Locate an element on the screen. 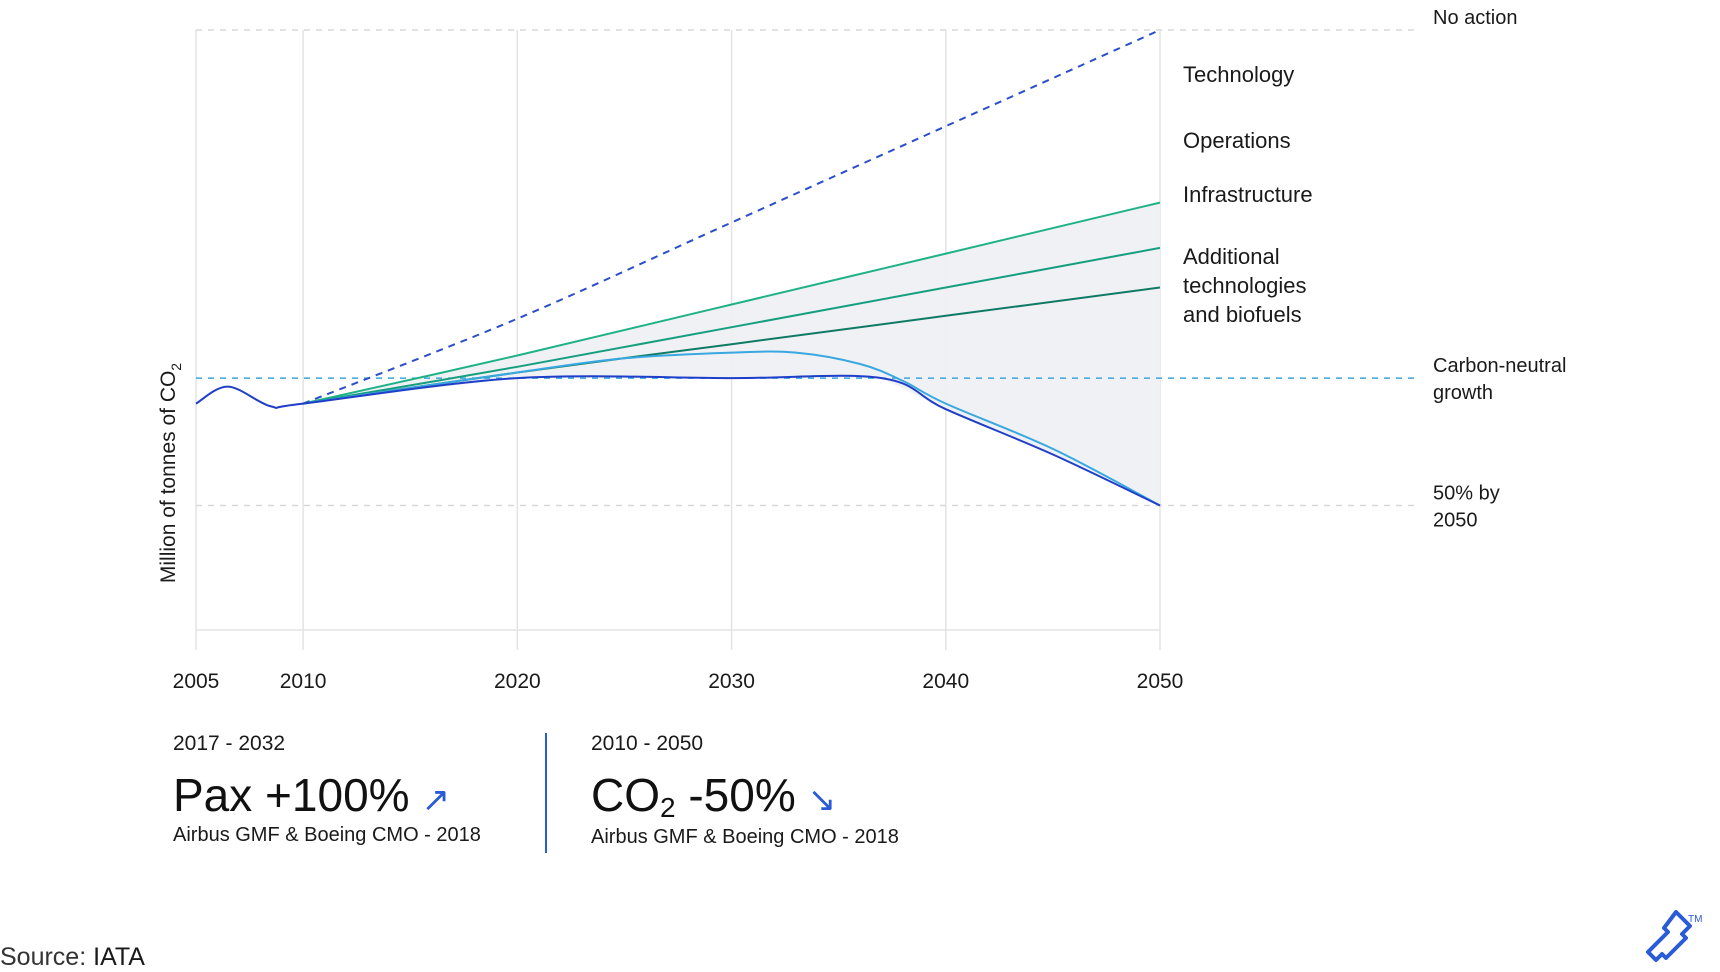 This screenshot has height=972, width=1720. source-name: IATA is located at coordinates (119, 957).